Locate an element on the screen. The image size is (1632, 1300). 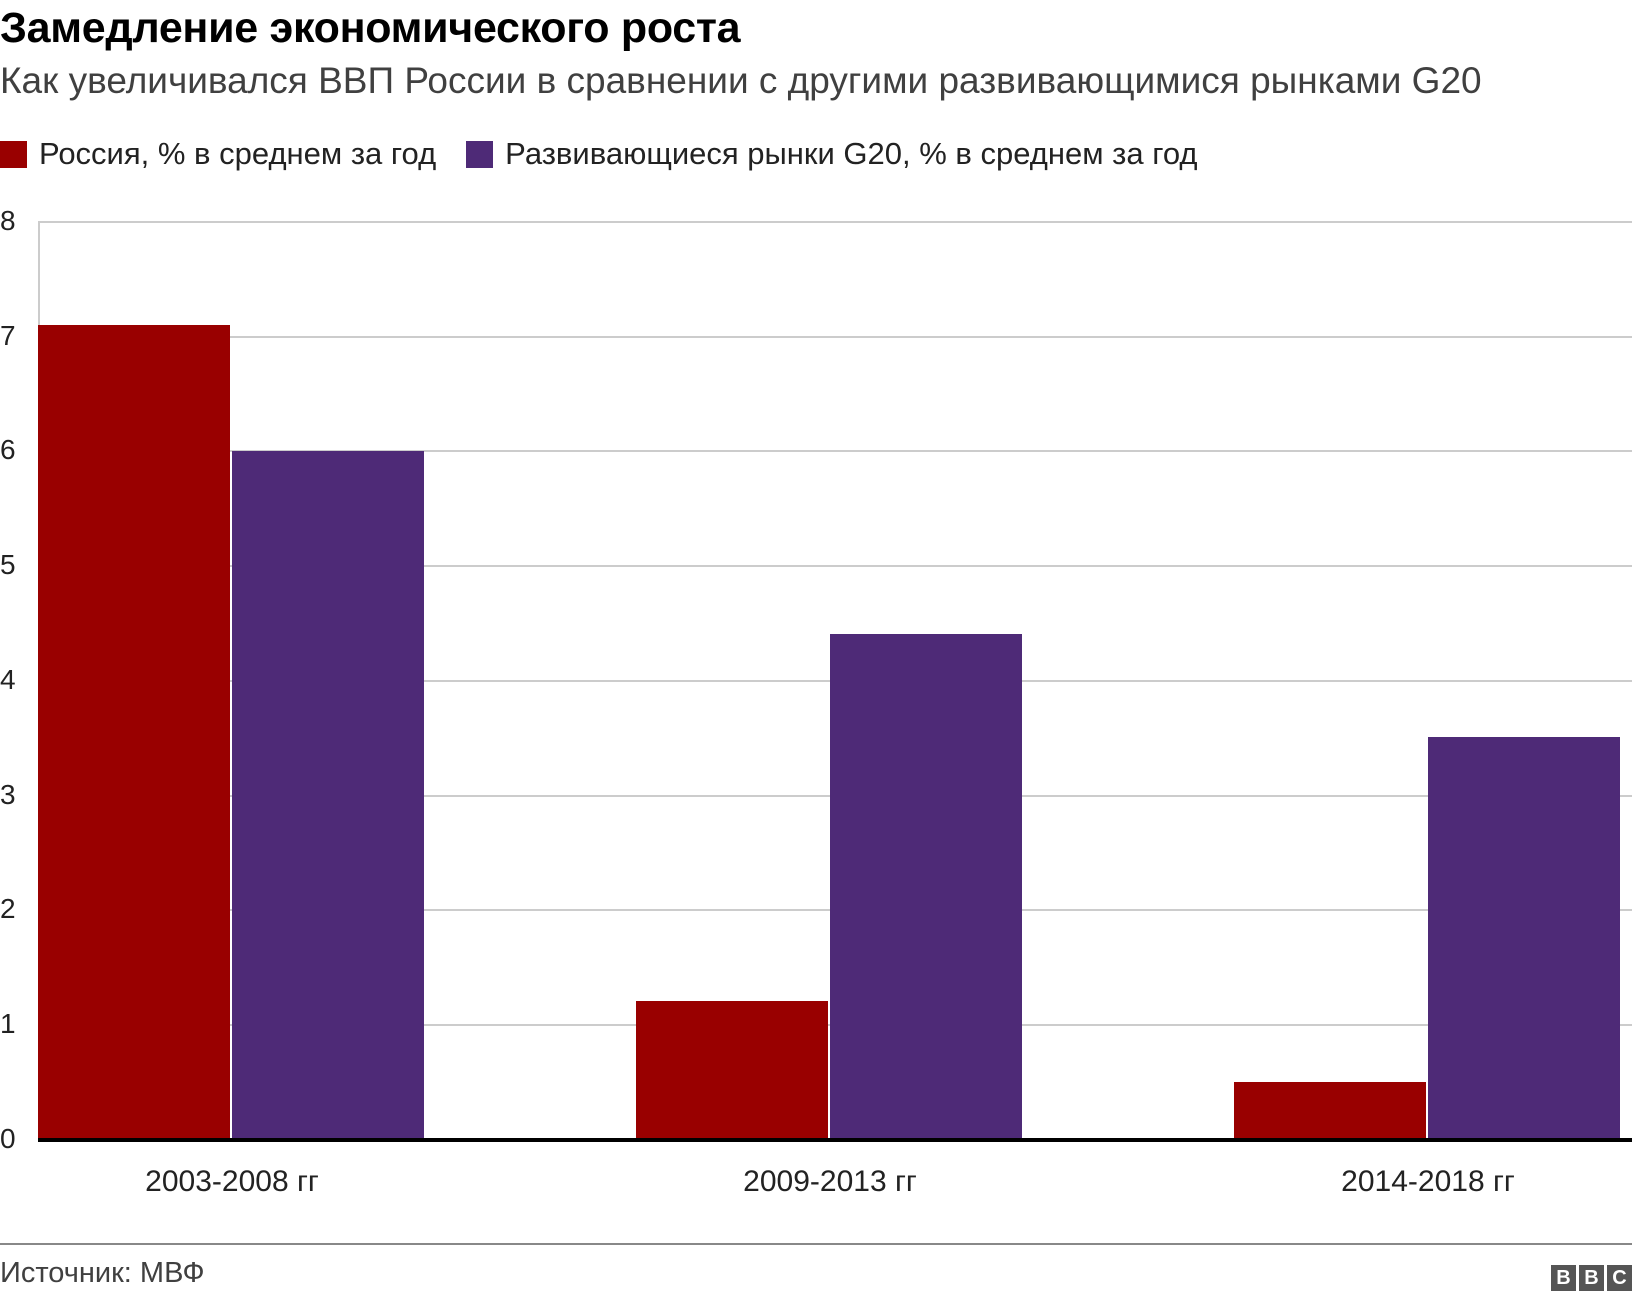
y-tick: 4 is located at coordinates (8, 679).